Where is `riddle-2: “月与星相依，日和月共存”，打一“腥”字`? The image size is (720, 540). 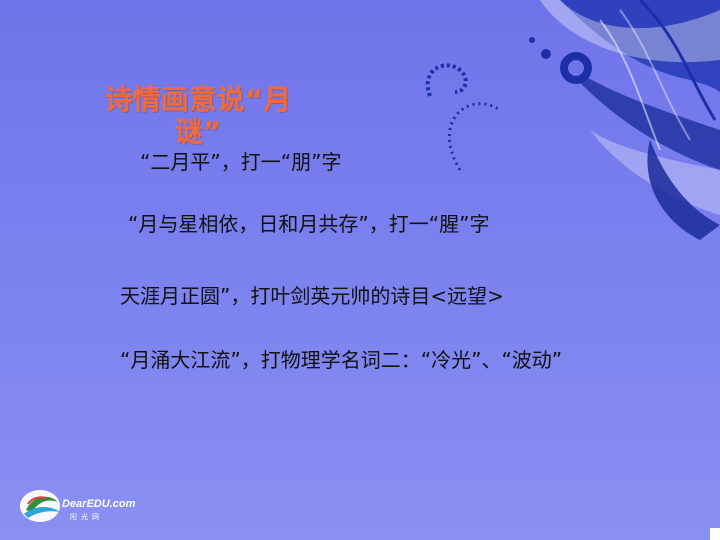 riddle-2: “月与星相依，日和月共存”，打一“腥”字 is located at coordinates (309, 224).